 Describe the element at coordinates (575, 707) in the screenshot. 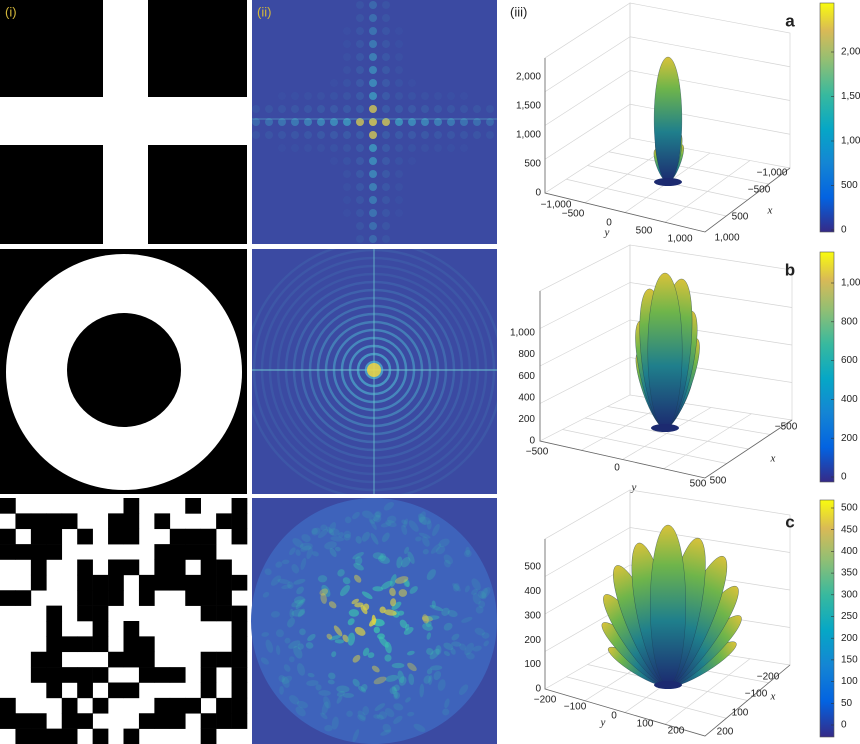

I see `y-tick-label: −100` at that location.